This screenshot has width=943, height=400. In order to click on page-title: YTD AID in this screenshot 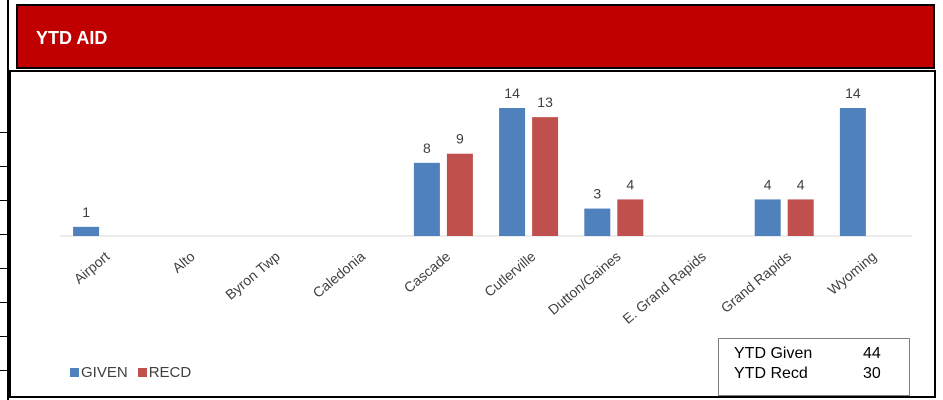, I will do `click(72, 38)`.